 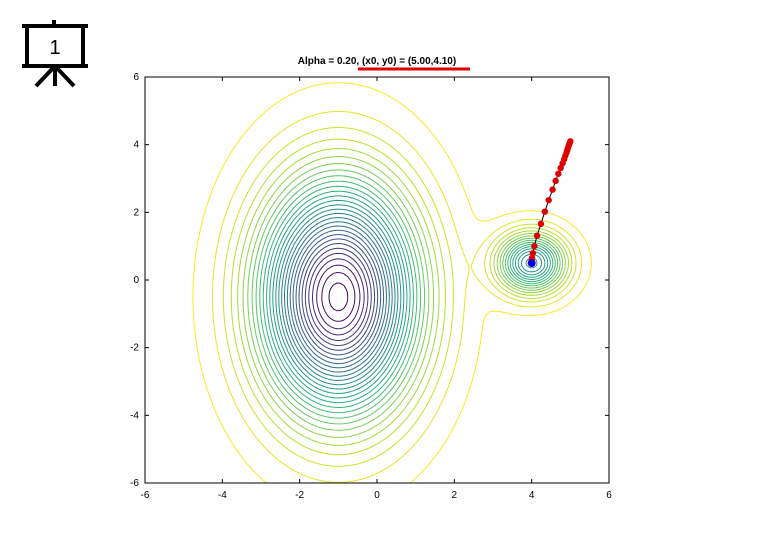 I want to click on presentation-board-icon: 1, so click(x=56, y=55).